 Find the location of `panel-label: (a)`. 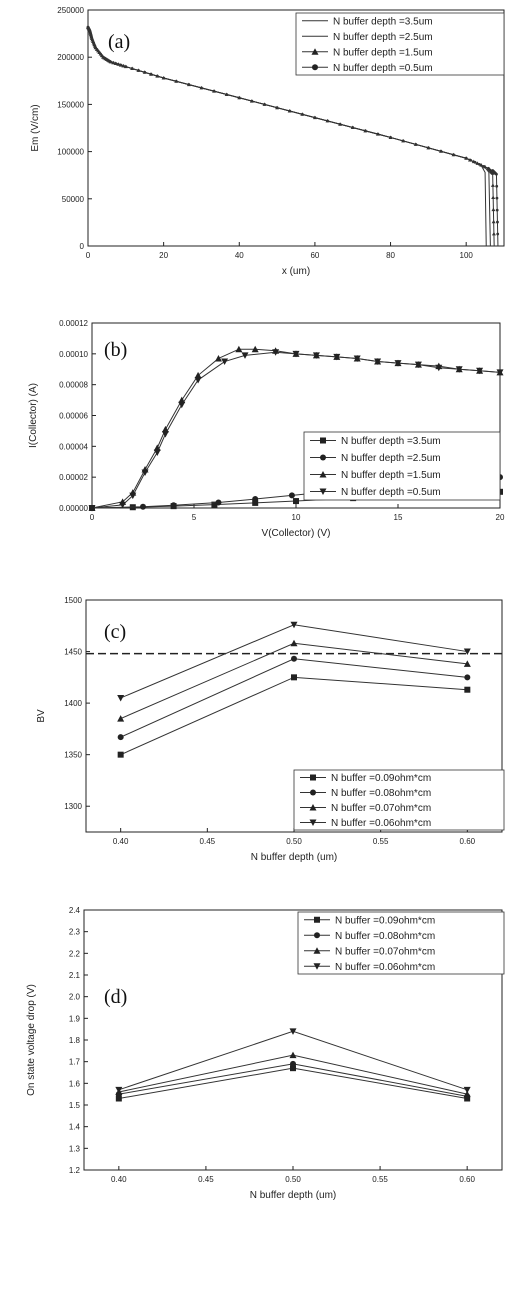

panel-label: (a) is located at coordinates (119, 42).